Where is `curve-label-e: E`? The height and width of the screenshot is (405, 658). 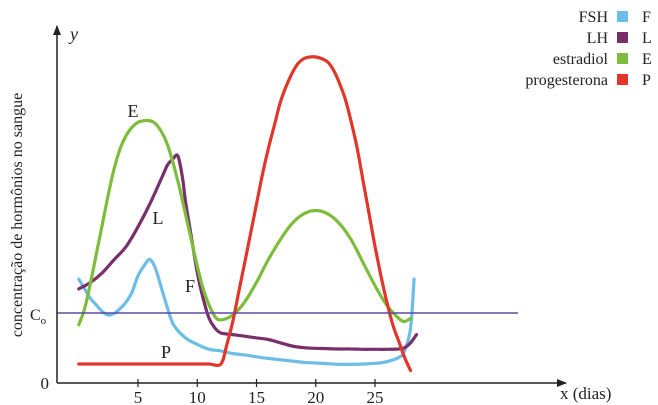
curve-label-e: E is located at coordinates (133, 111).